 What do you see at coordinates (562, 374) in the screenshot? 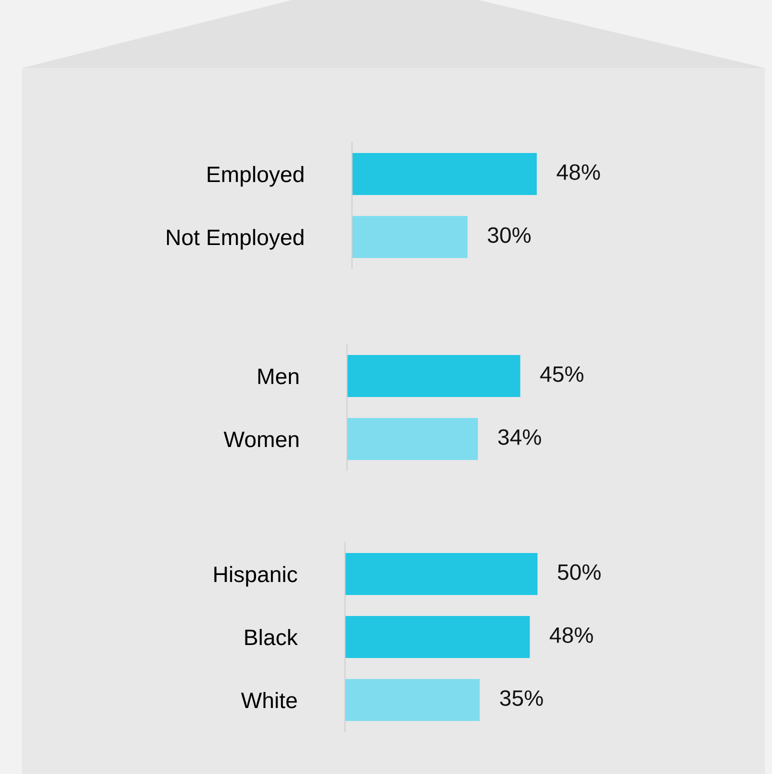
I see `data-label: 45%` at bounding box center [562, 374].